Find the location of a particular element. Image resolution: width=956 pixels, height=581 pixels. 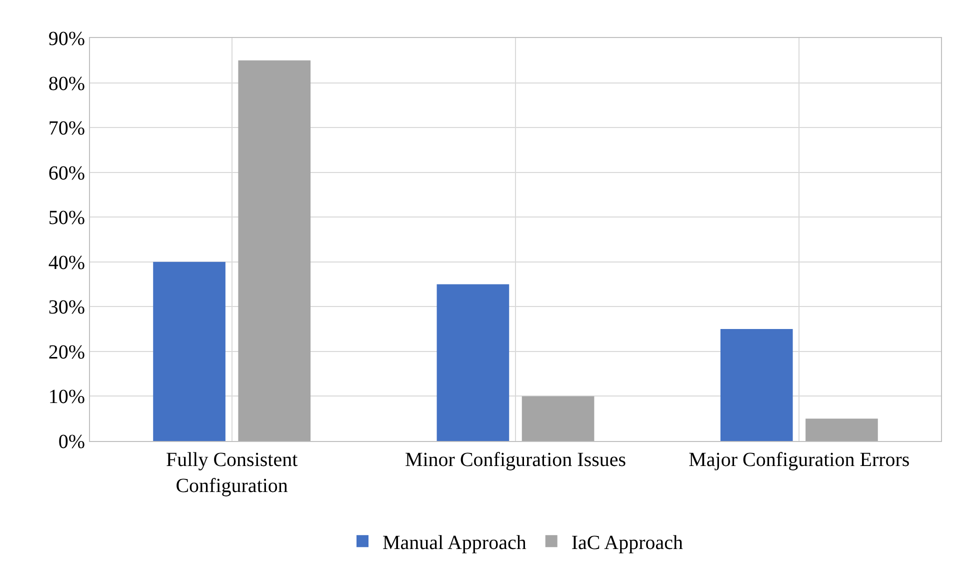

y-tick-label: 90% is located at coordinates (66, 39).